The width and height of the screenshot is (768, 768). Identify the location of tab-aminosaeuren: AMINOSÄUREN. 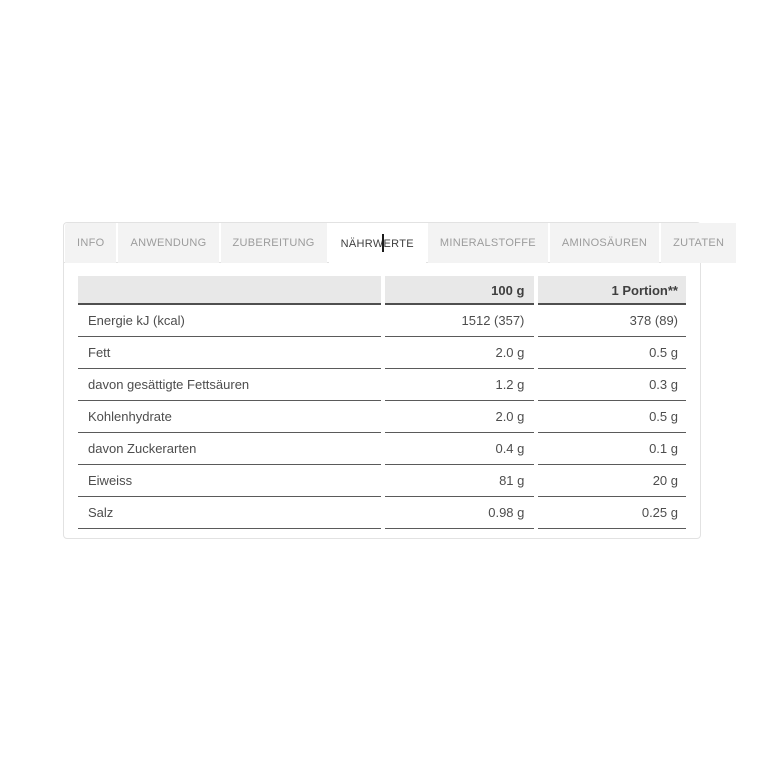
(604, 243).